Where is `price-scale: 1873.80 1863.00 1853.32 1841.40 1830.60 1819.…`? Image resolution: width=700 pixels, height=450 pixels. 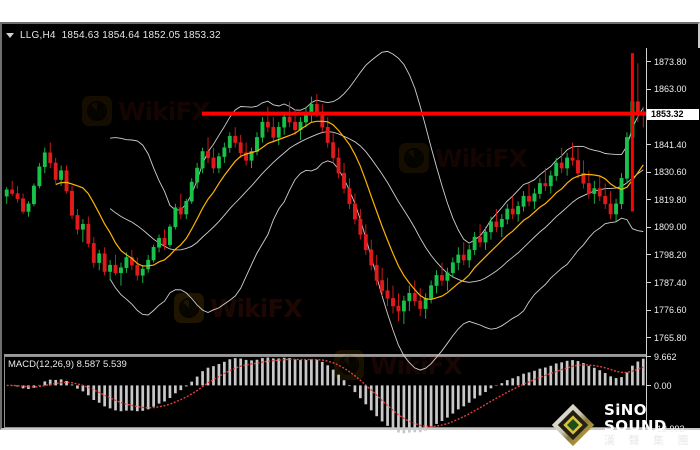
price-scale: 1873.80 1863.00 1853.32 1841.40 1830.60 1819.… is located at coordinates (673, 241).